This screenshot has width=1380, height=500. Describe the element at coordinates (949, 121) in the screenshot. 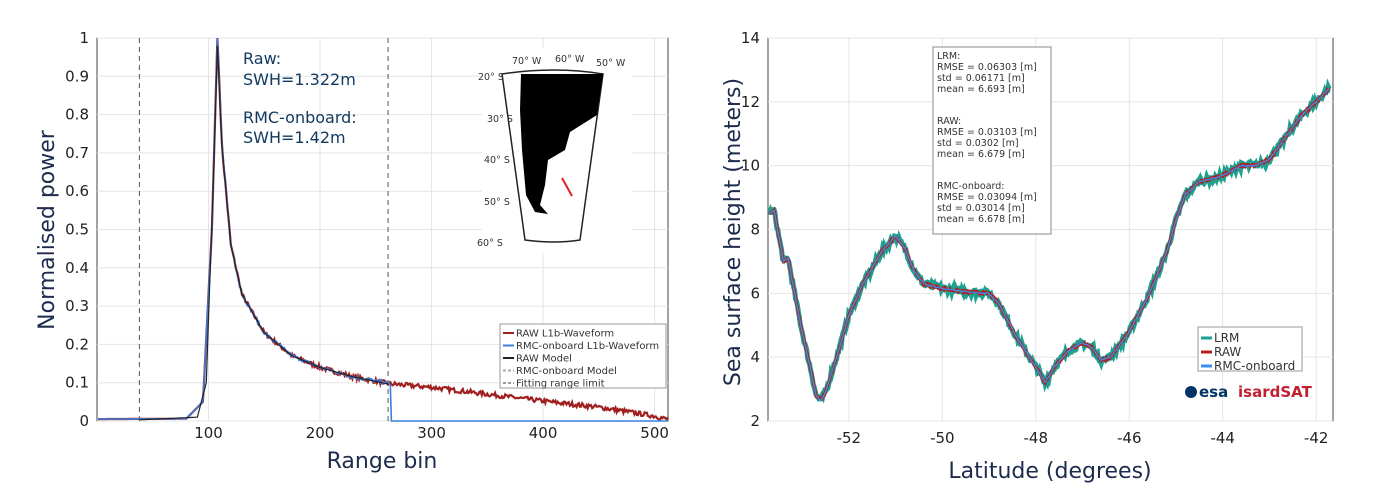

I see `stats-title: RAW:` at that location.